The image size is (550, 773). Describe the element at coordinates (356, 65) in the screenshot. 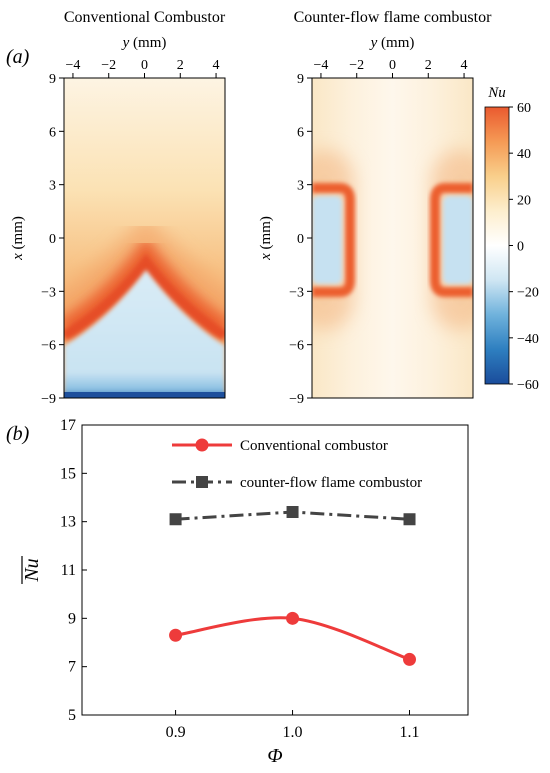

I see `cf-xtick-label-1: −2` at that location.